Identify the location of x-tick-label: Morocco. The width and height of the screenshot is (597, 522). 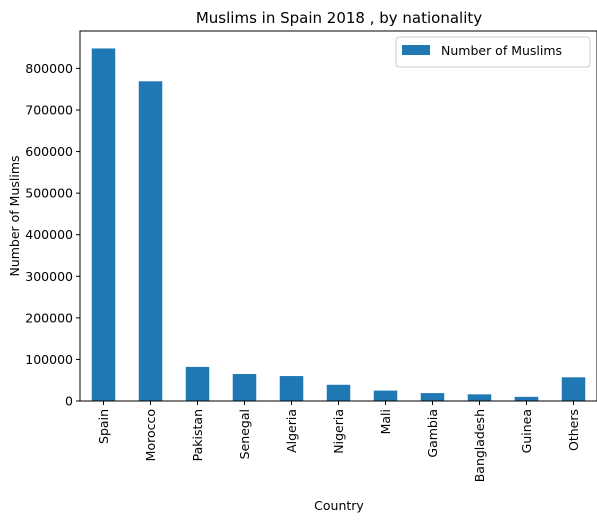
(150, 435).